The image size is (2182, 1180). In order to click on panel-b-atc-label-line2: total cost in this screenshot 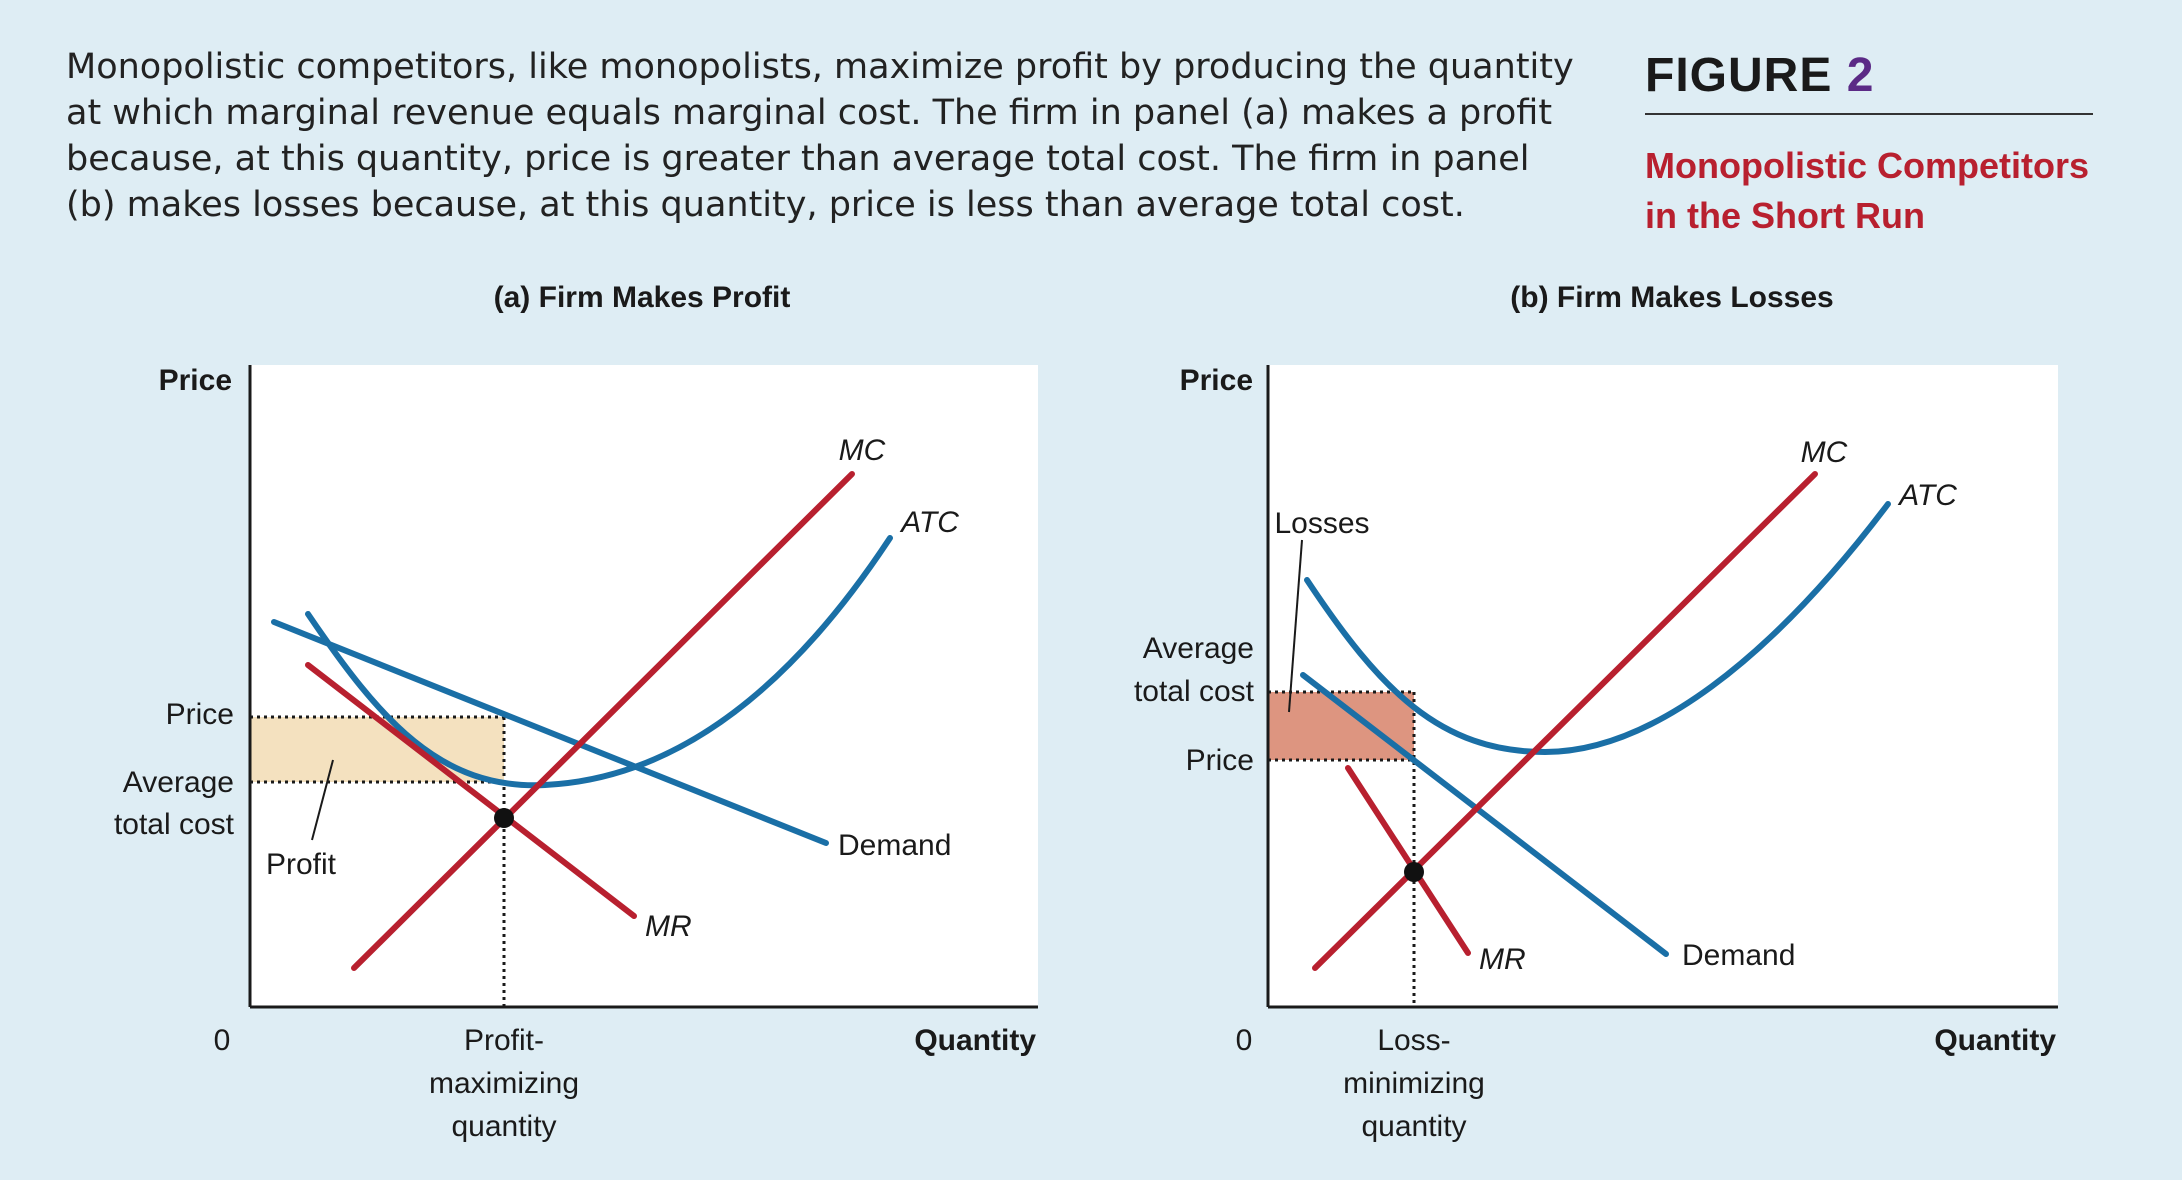, I will do `click(1194, 691)`.